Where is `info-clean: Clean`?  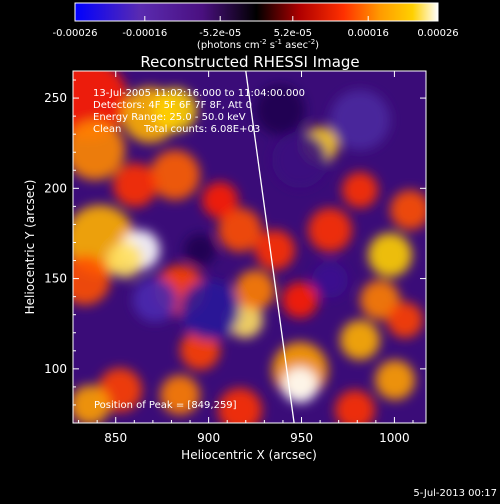
info-clean: Clean is located at coordinates (107, 129).